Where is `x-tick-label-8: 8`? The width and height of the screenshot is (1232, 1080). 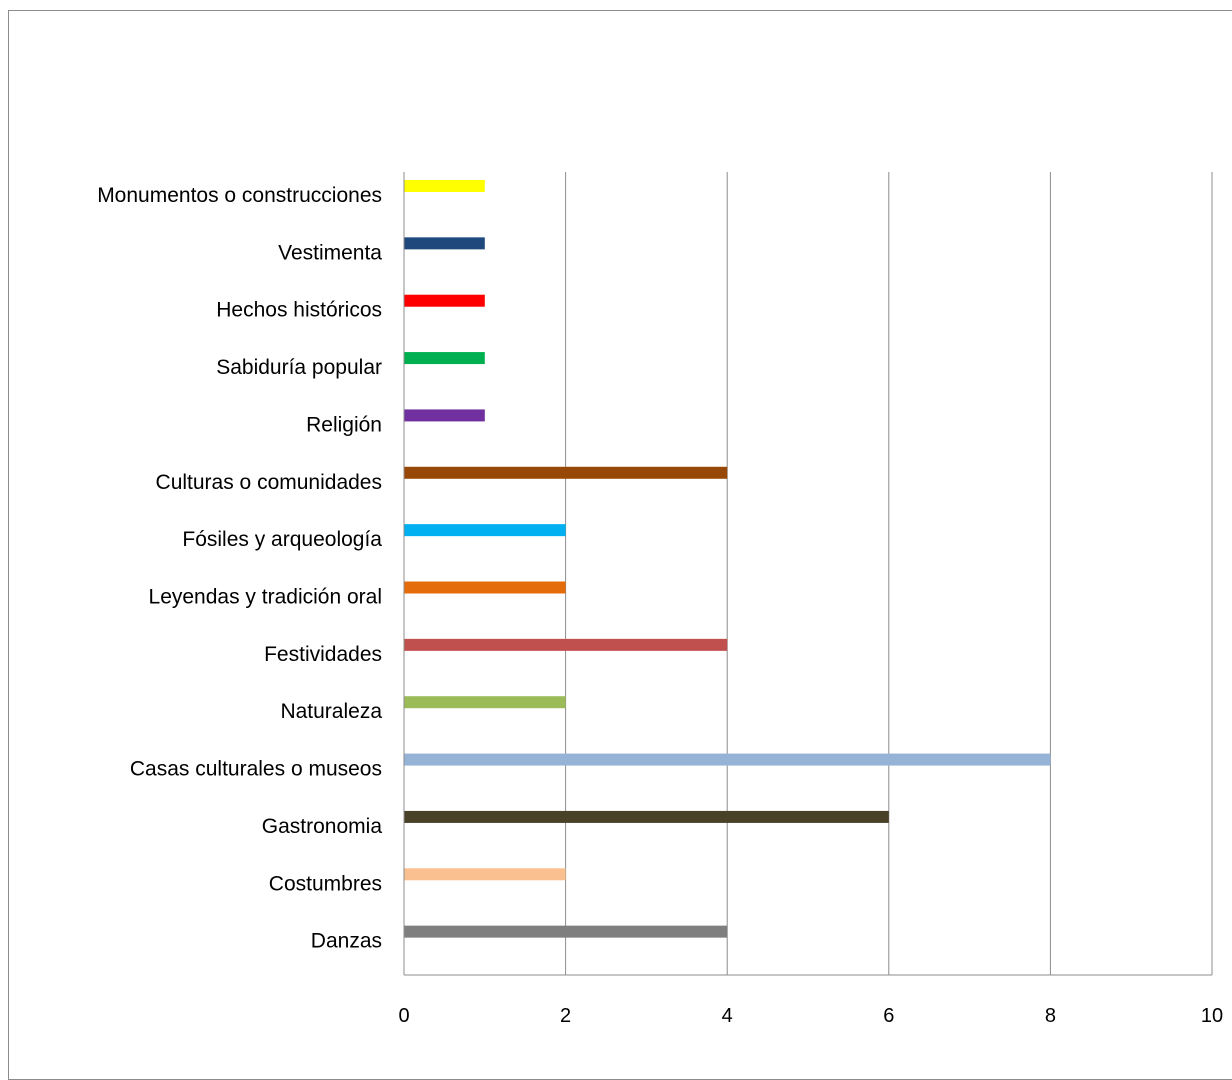 x-tick-label-8: 8 is located at coordinates (1050, 1016).